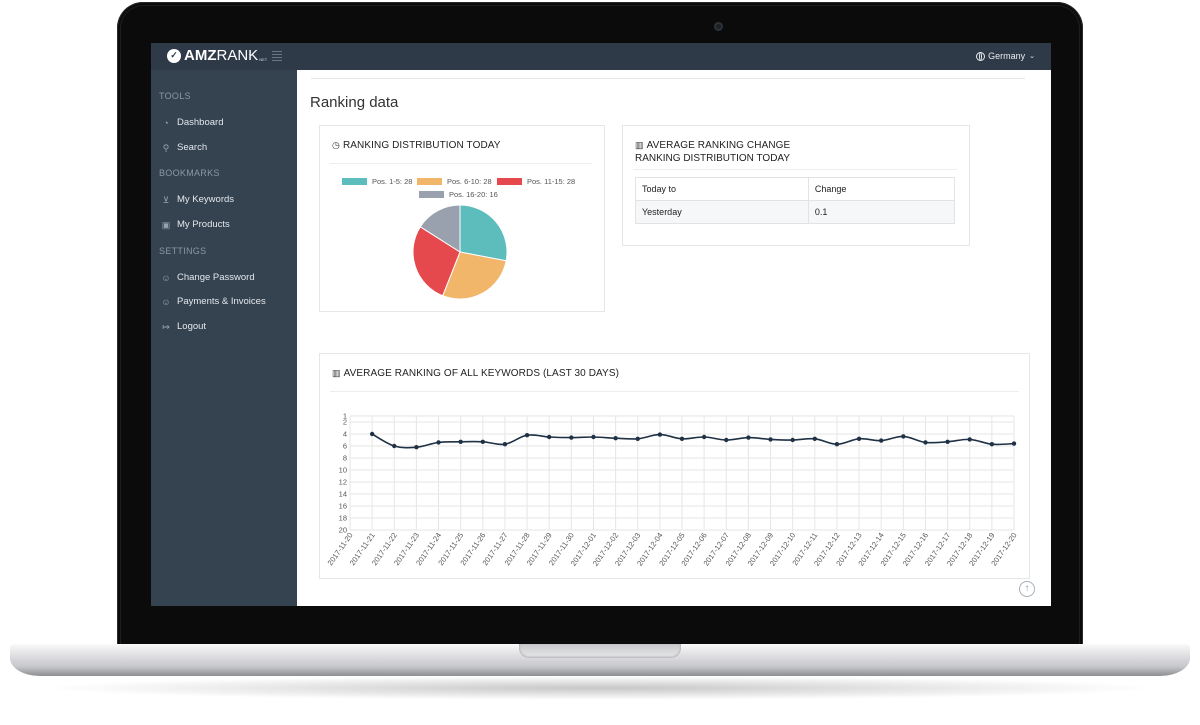 The width and height of the screenshot is (1200, 725). I want to click on legend-item: Pos. 1-5: 28, so click(377, 181).